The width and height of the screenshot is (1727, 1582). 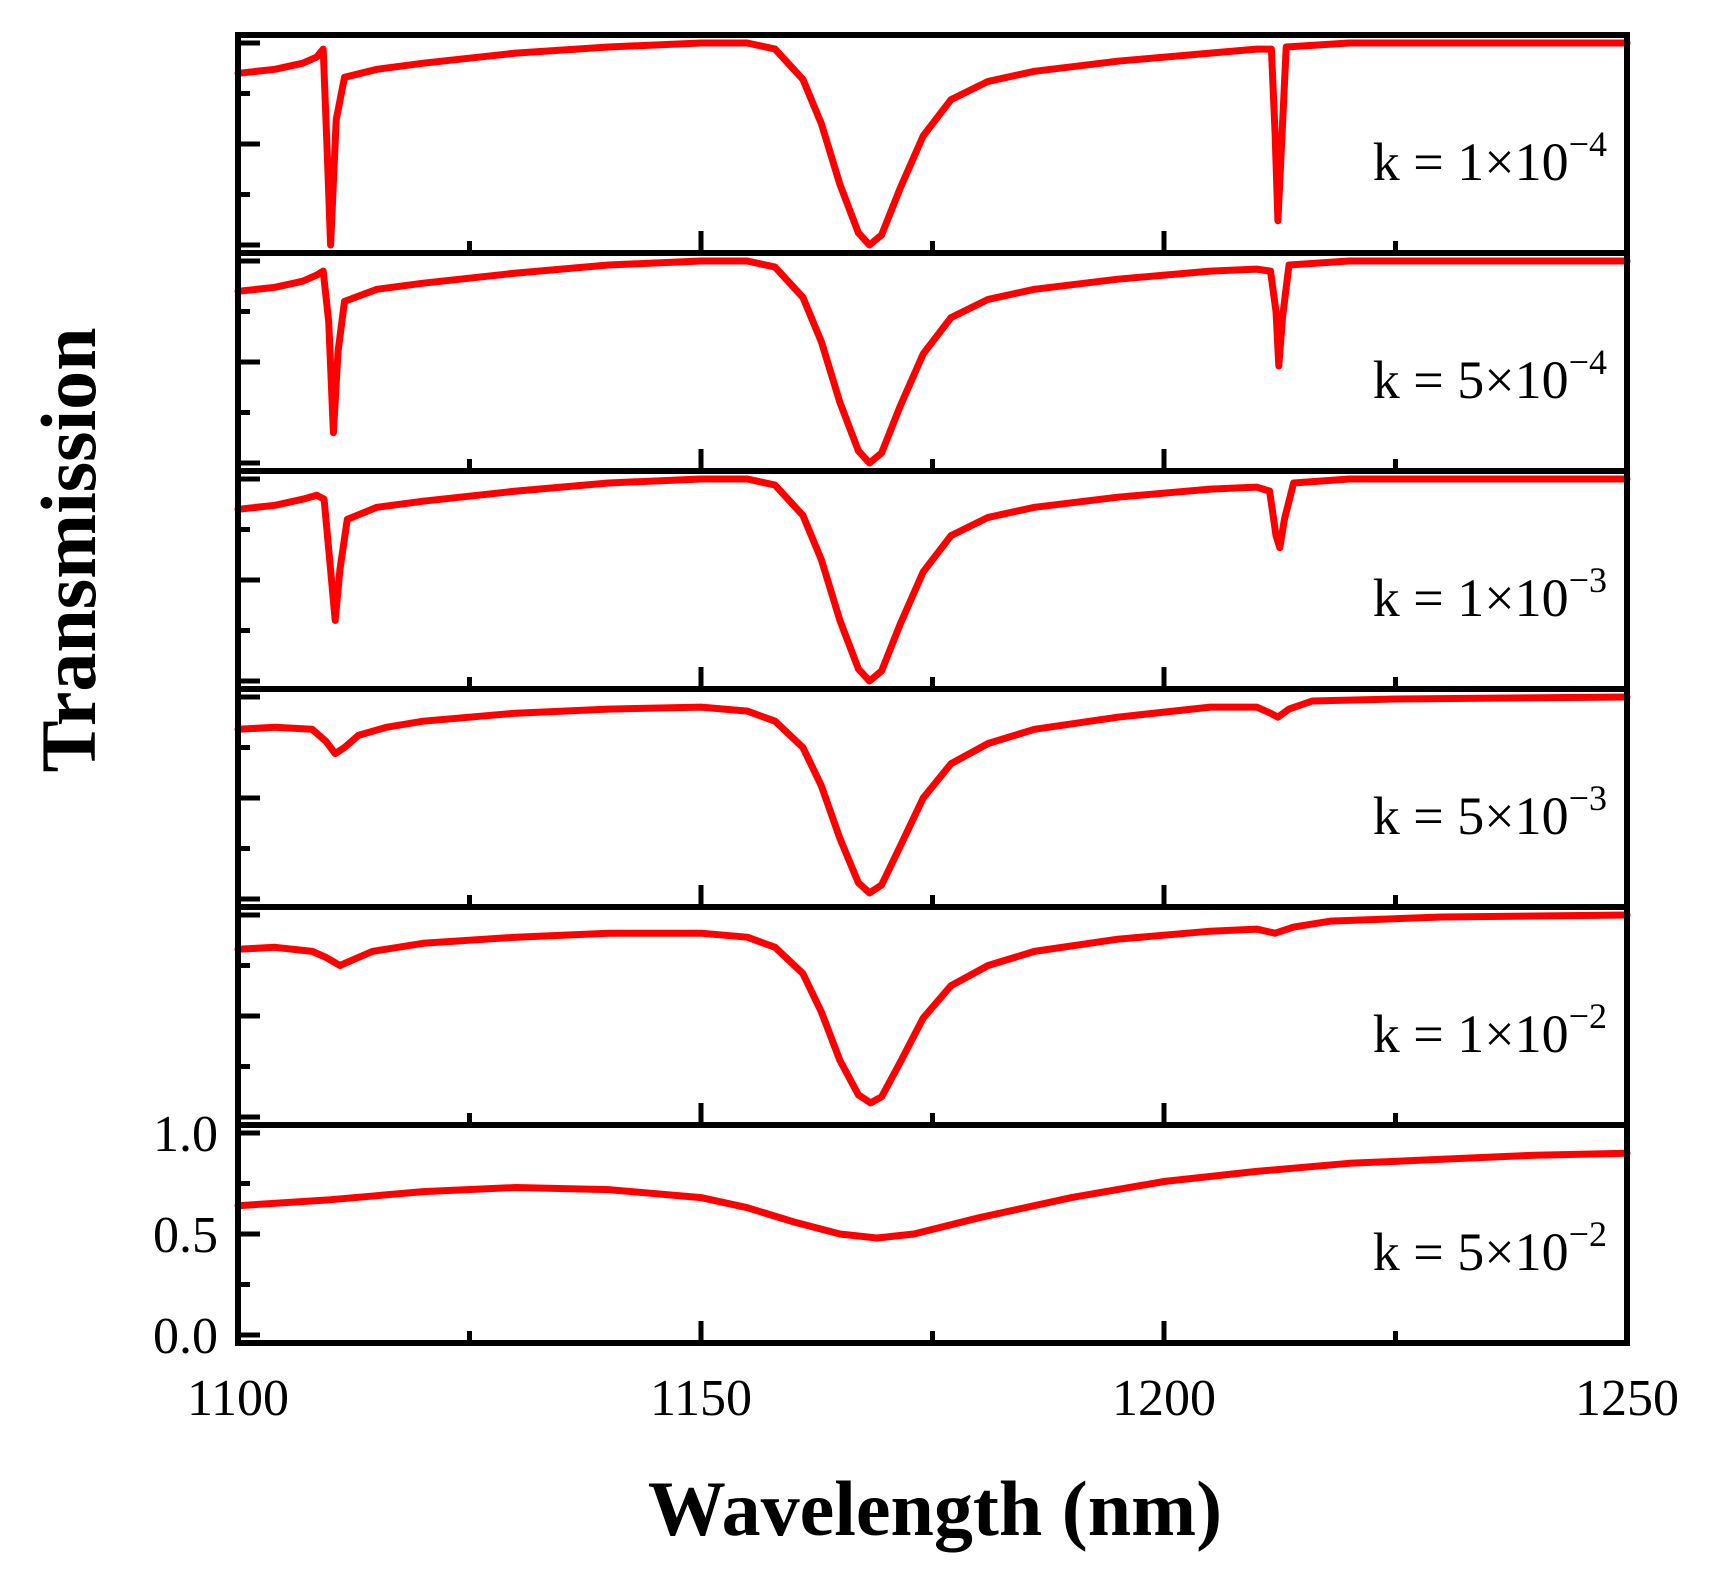 I want to click on panel-2: k = 5×10−4, so click(x=932, y=365).